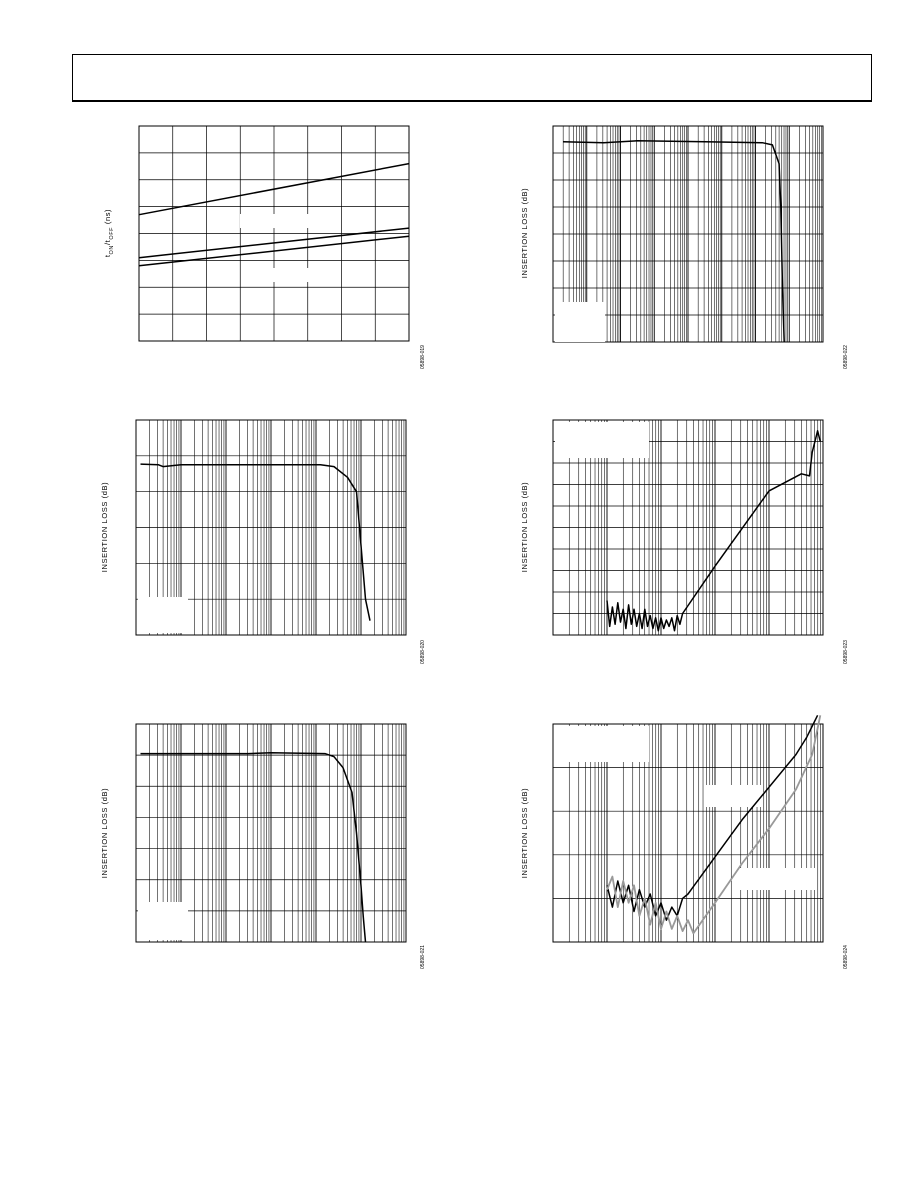 The image size is (918, 1188). What do you see at coordinates (846, 357) in the screenshot?
I see `figure-id: 05898-022` at bounding box center [846, 357].